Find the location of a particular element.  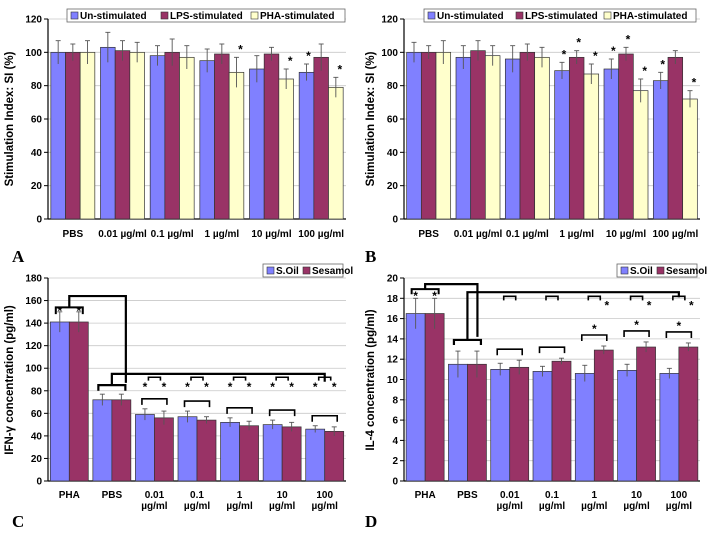

y-tick-label: 40 is located at coordinates (37, 153).